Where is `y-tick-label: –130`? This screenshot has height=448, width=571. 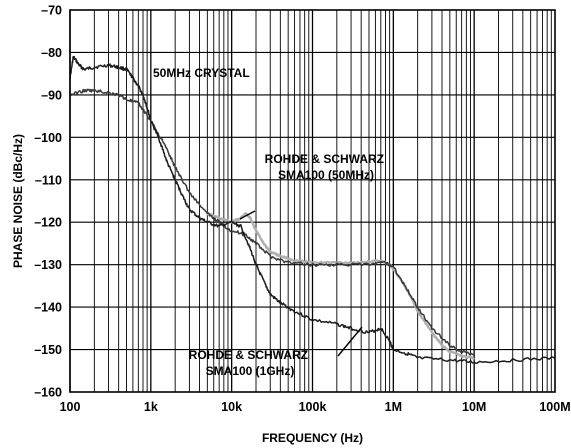 y-tick-label: –130 is located at coordinates (48, 265).